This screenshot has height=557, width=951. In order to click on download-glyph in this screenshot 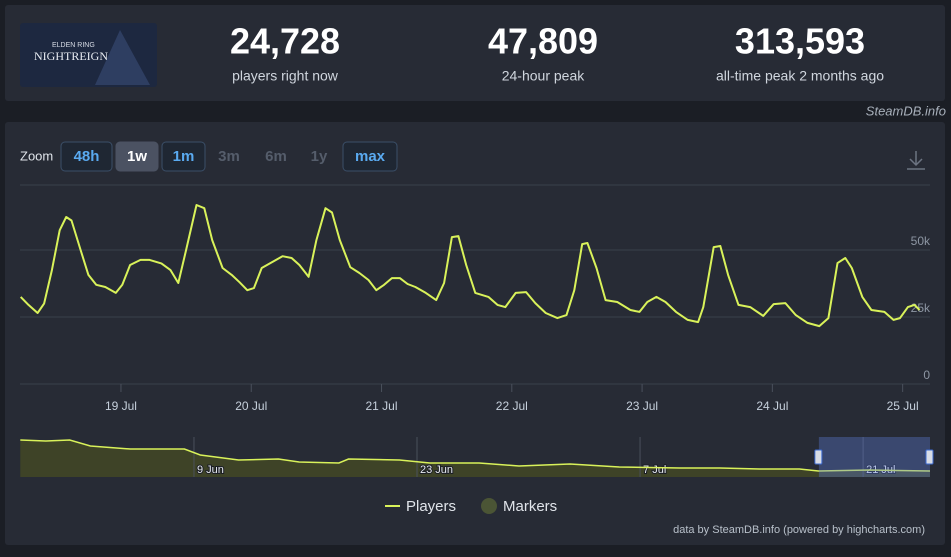, I will do `click(916, 160)`.